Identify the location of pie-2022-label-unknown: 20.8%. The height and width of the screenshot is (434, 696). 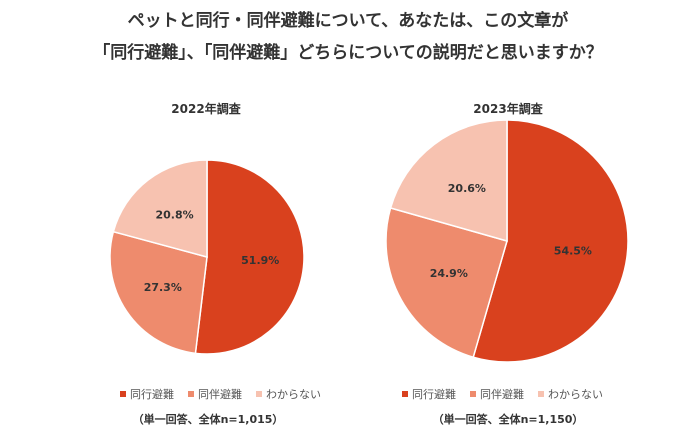
(174, 215).